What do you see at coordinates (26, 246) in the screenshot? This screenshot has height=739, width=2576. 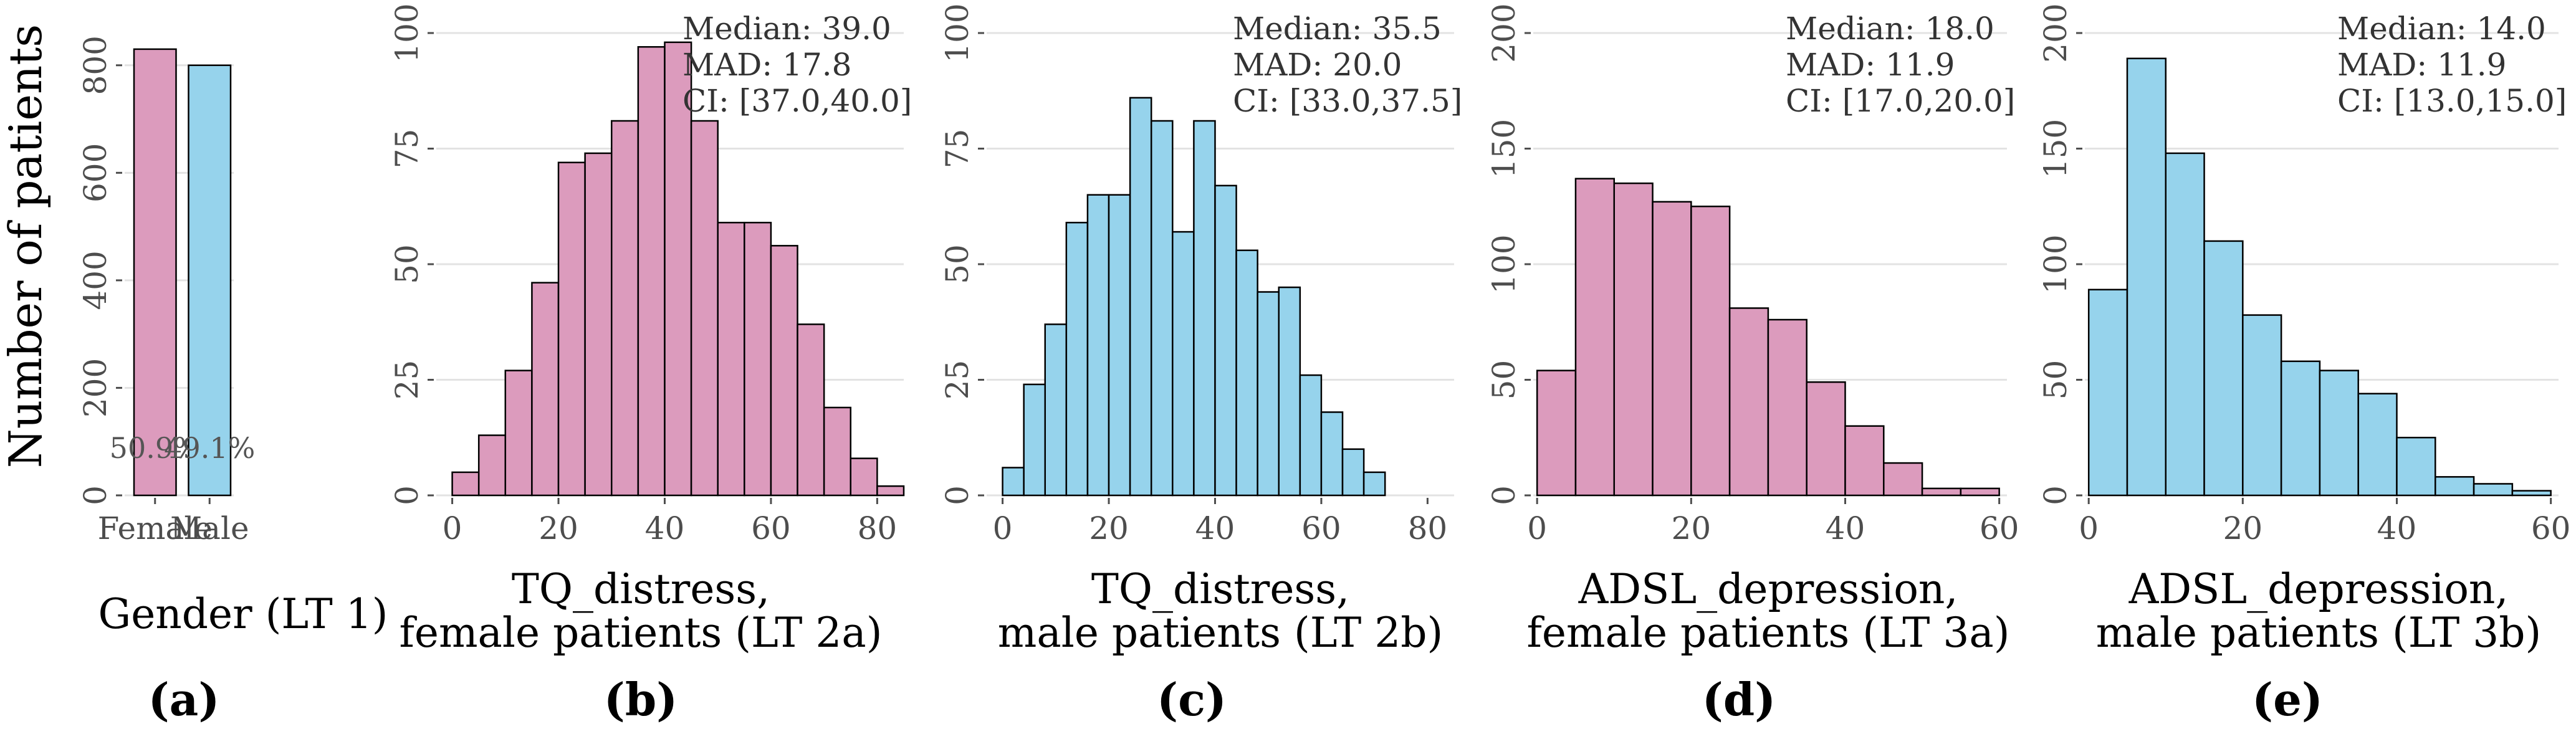 I see `y-axis-title: Number of patients` at bounding box center [26, 246].